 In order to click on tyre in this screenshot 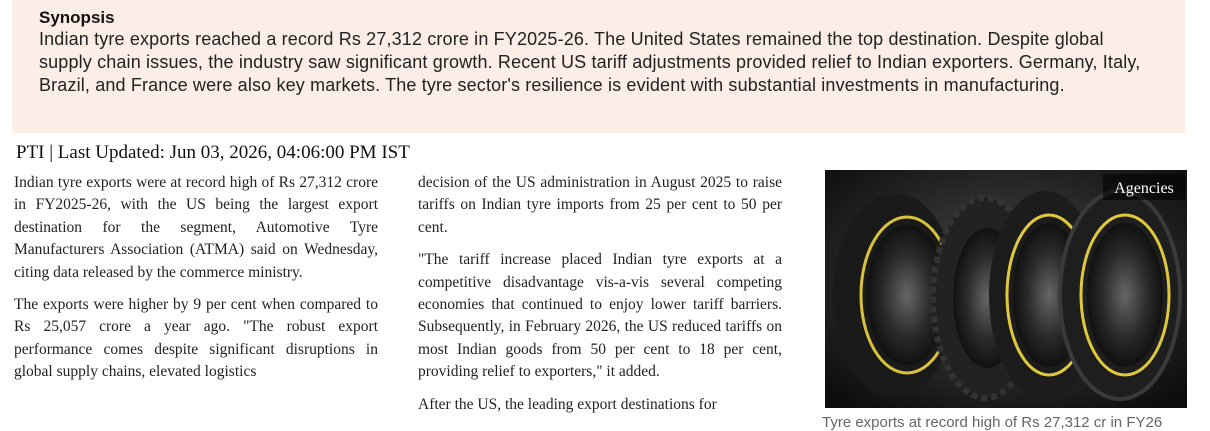, I will do `click(1120, 295)`.